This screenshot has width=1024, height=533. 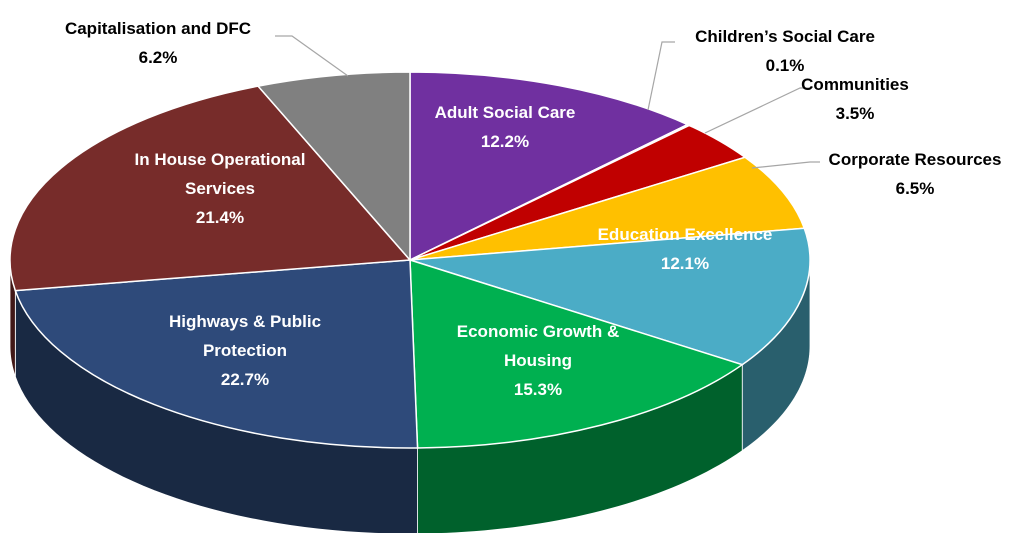 I want to click on value-label: 22.7%, so click(x=245, y=379).